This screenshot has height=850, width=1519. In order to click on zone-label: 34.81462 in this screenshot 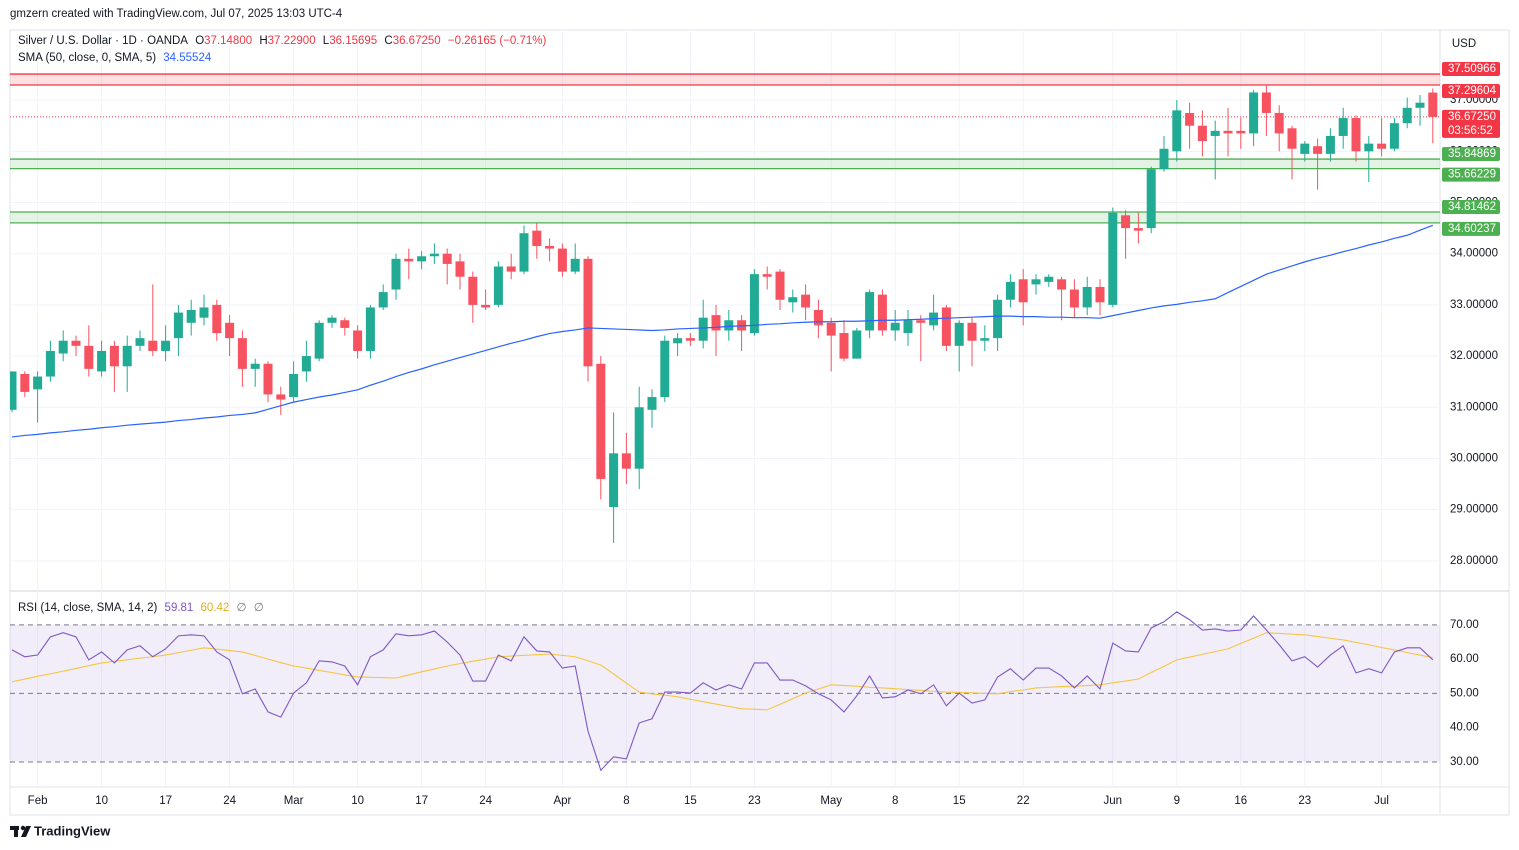, I will do `click(1472, 207)`.